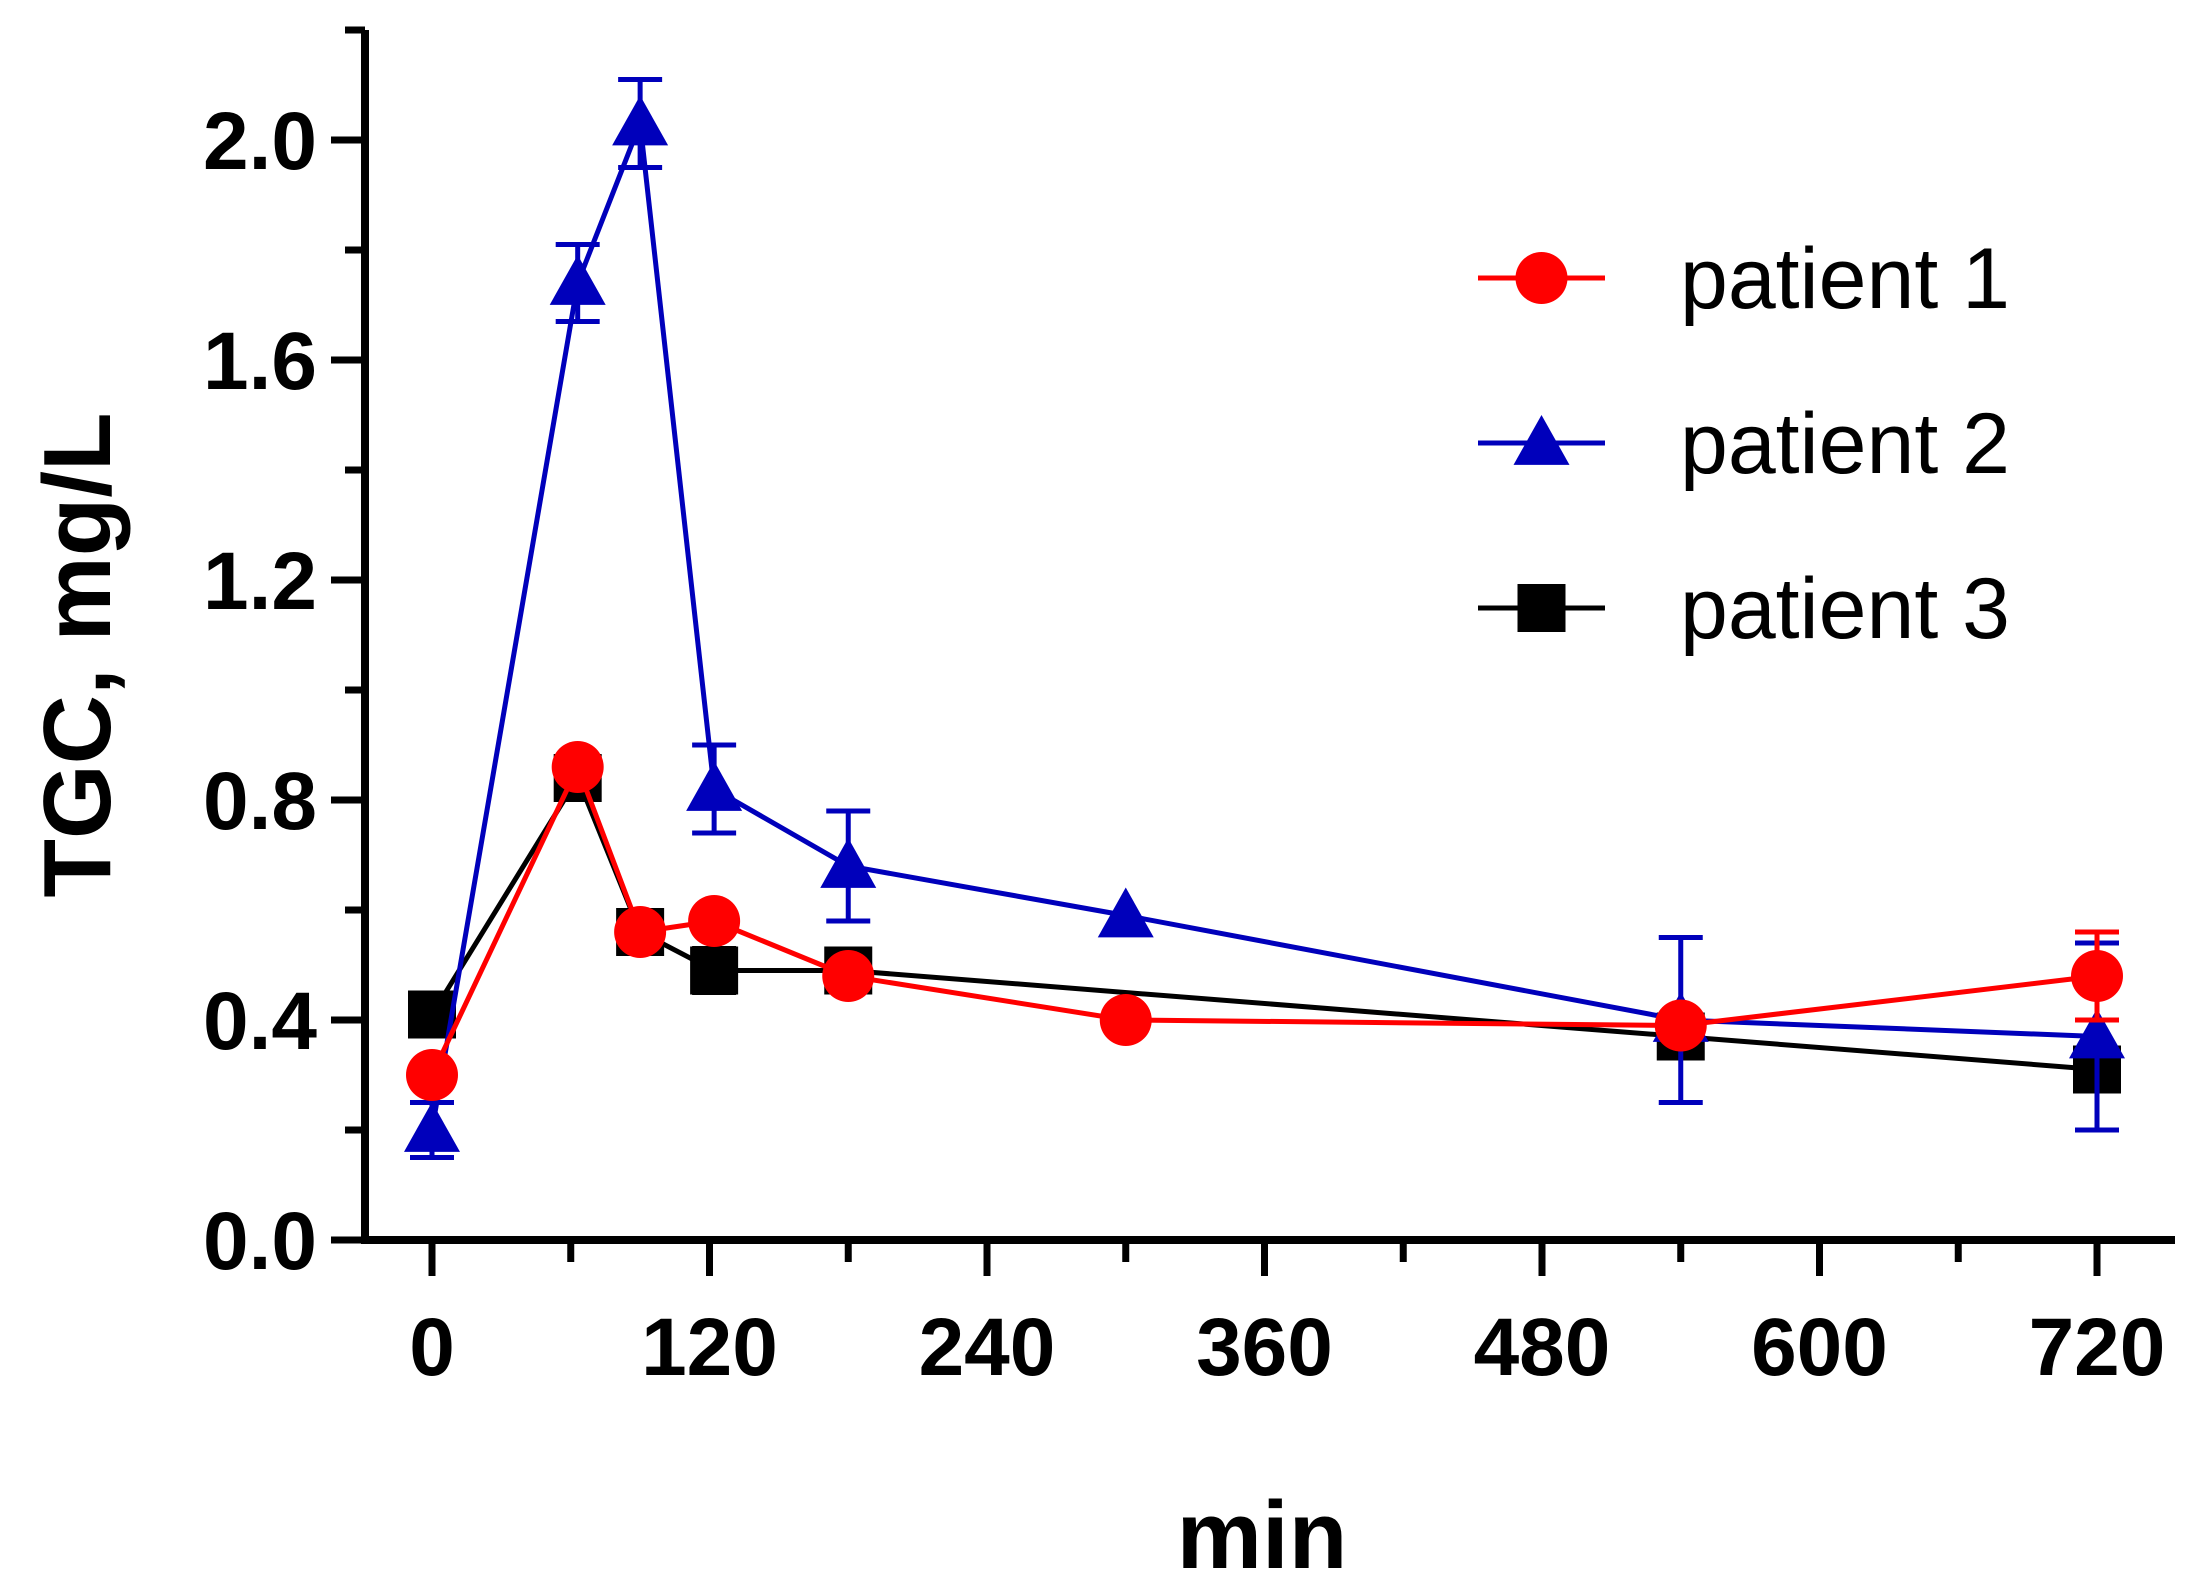 The width and height of the screenshot is (2203, 1594). I want to click on y-tick-label: 2.0, so click(260, 141).